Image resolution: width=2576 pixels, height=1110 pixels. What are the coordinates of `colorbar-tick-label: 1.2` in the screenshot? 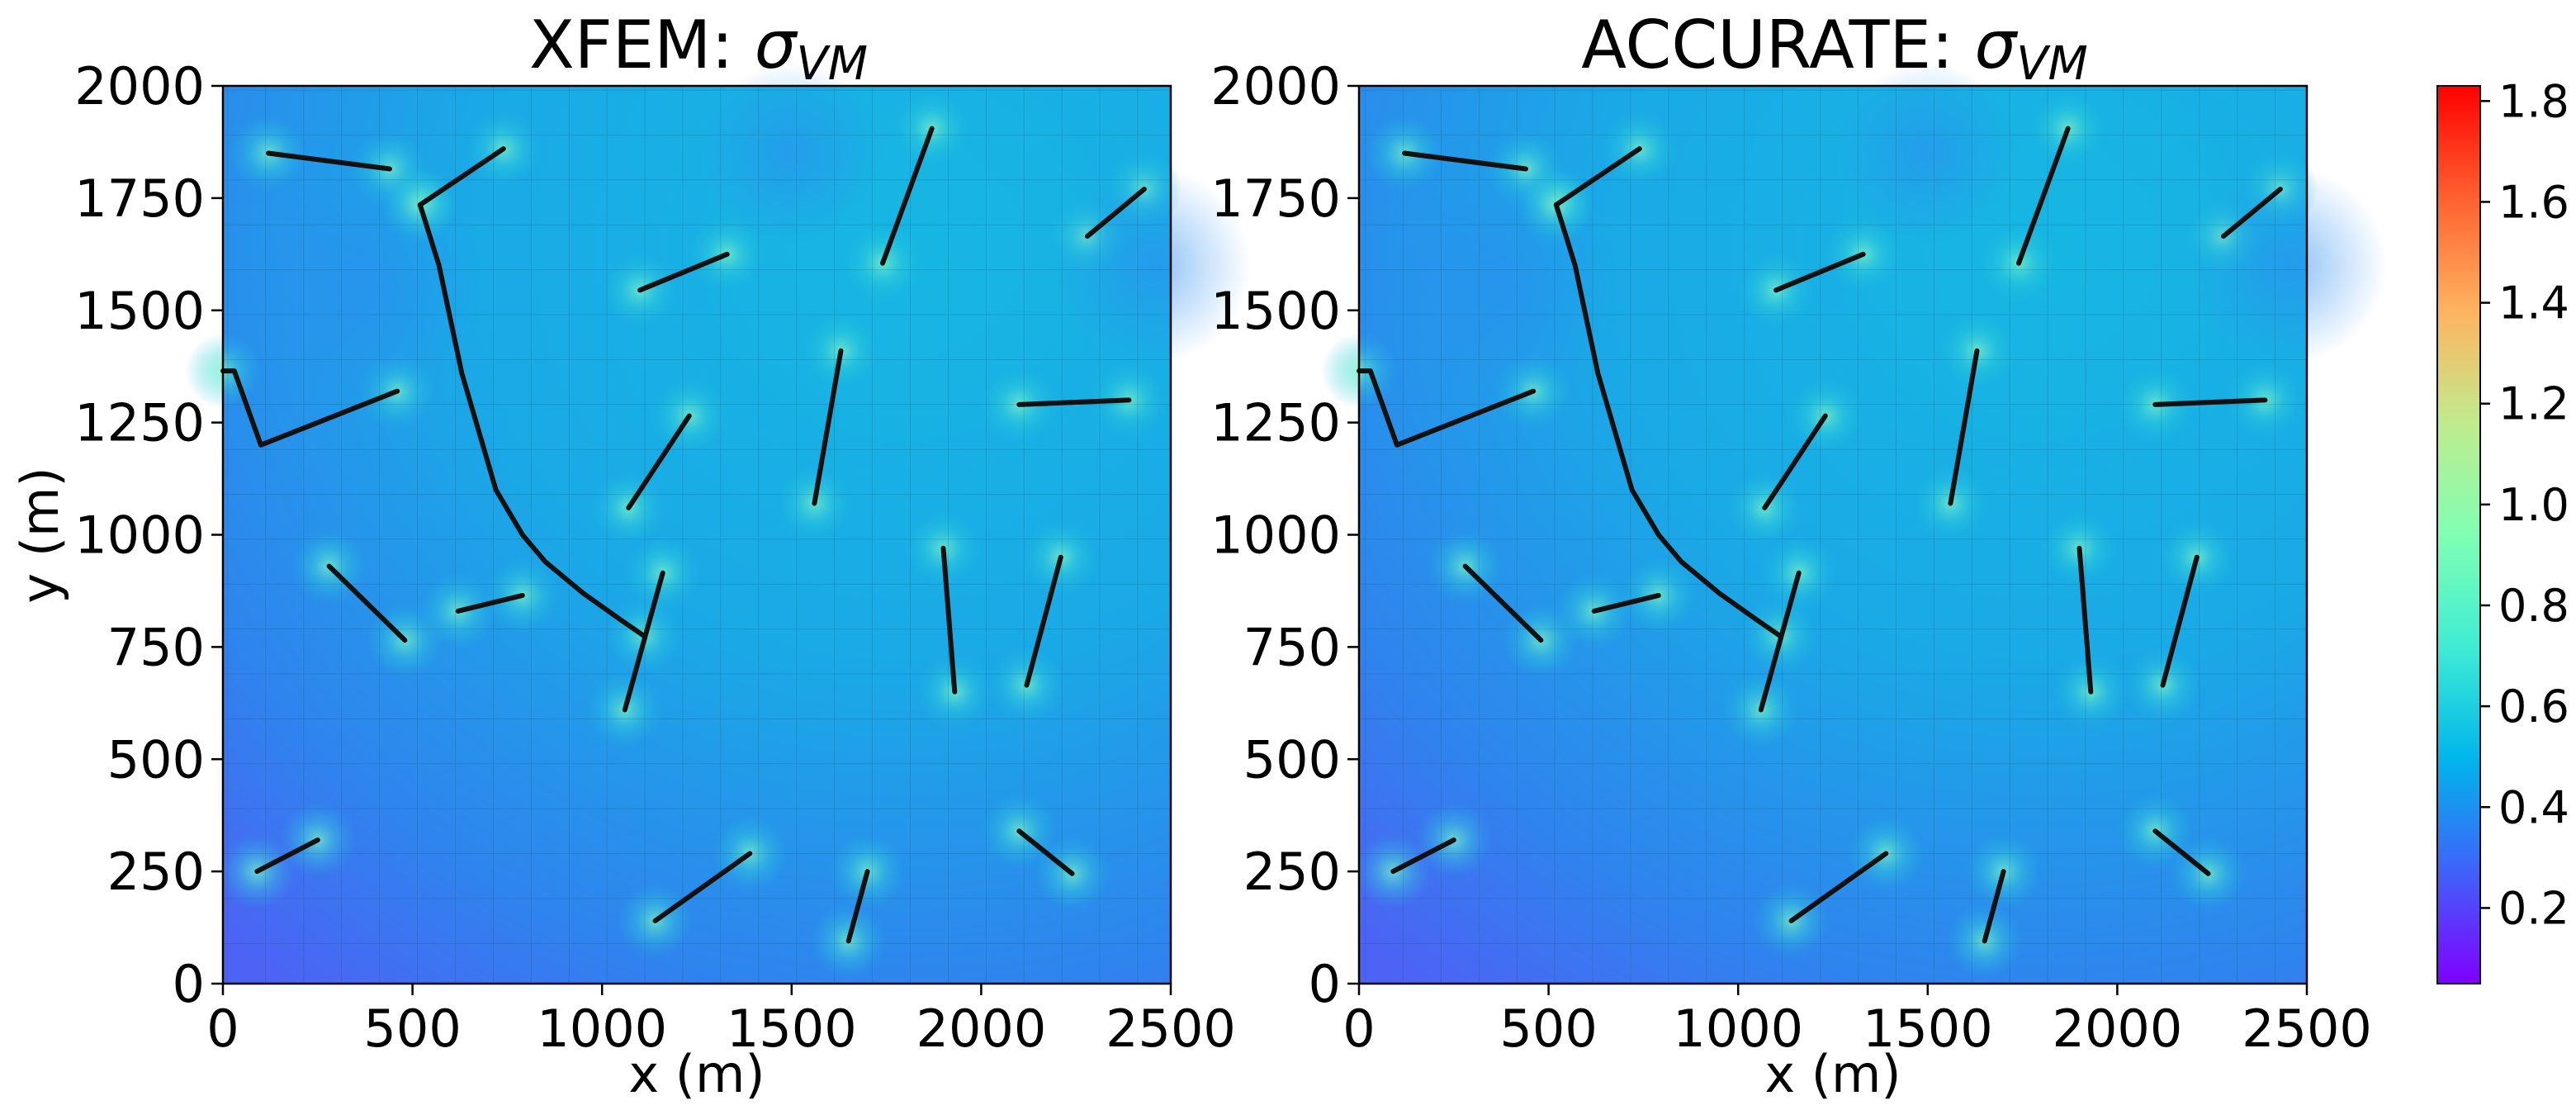 It's located at (2533, 404).